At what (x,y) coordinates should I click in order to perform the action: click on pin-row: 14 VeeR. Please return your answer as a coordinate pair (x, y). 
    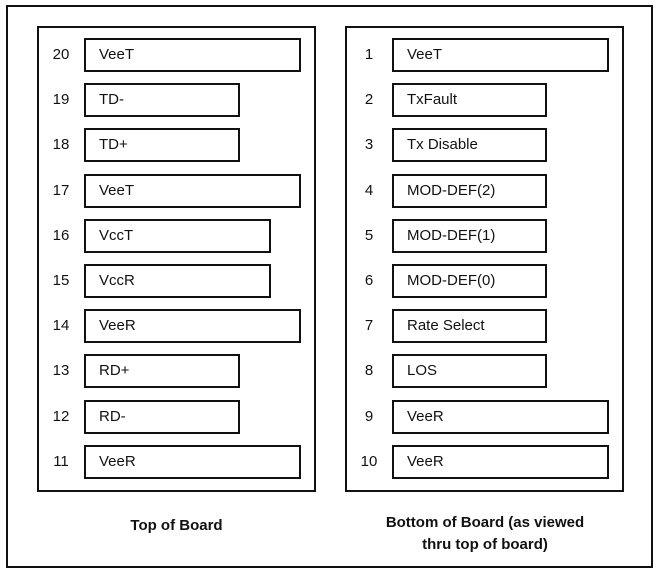
    Looking at the image, I should click on (176, 326).